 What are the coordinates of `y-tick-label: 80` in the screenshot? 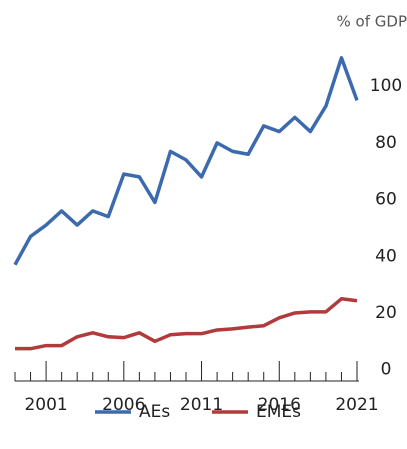 It's located at (386, 143).